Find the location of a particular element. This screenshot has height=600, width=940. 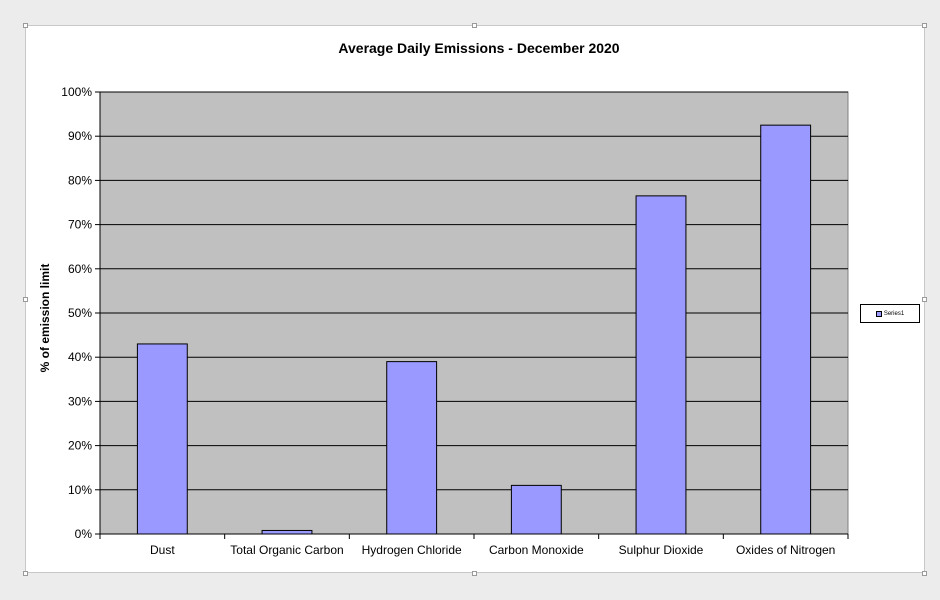

legend-label: Series1 is located at coordinates (894, 313).